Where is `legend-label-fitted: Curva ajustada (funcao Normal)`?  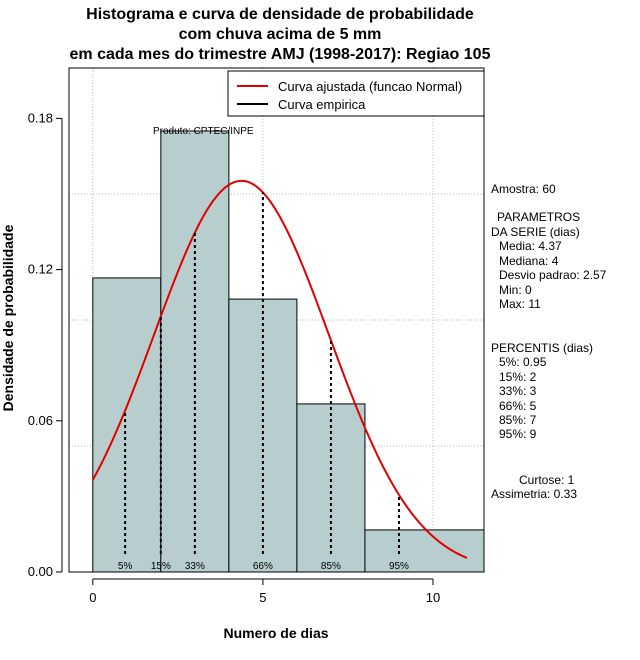 legend-label-fitted: Curva ajustada (funcao Normal) is located at coordinates (370, 86).